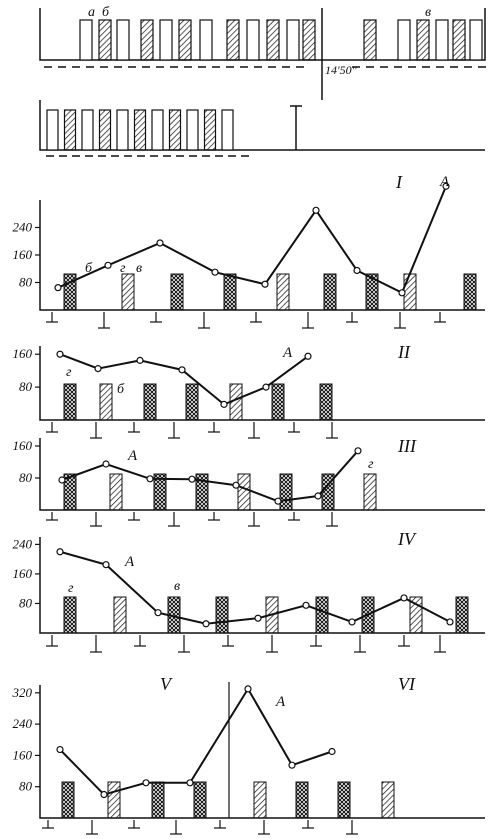 Image resolution: width=502 pixels, height=839 pixels. I want to click on series-label-A-III: А, so click(132, 456).